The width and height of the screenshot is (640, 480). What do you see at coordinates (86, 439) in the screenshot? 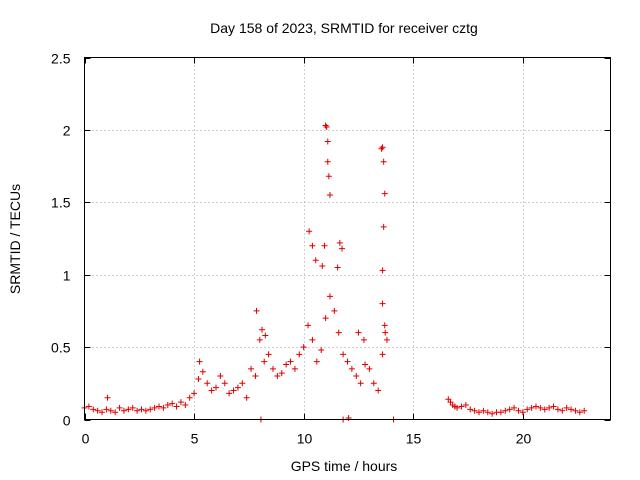
I see `x-tick-label: 0` at bounding box center [86, 439].